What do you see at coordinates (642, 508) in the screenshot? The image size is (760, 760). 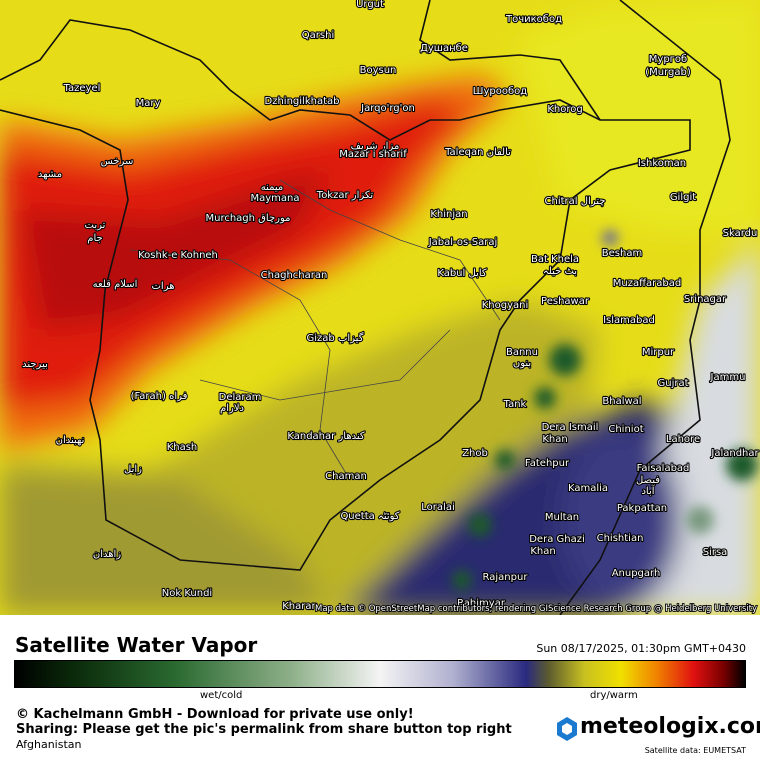 I see `place-label: Pakpattan` at bounding box center [642, 508].